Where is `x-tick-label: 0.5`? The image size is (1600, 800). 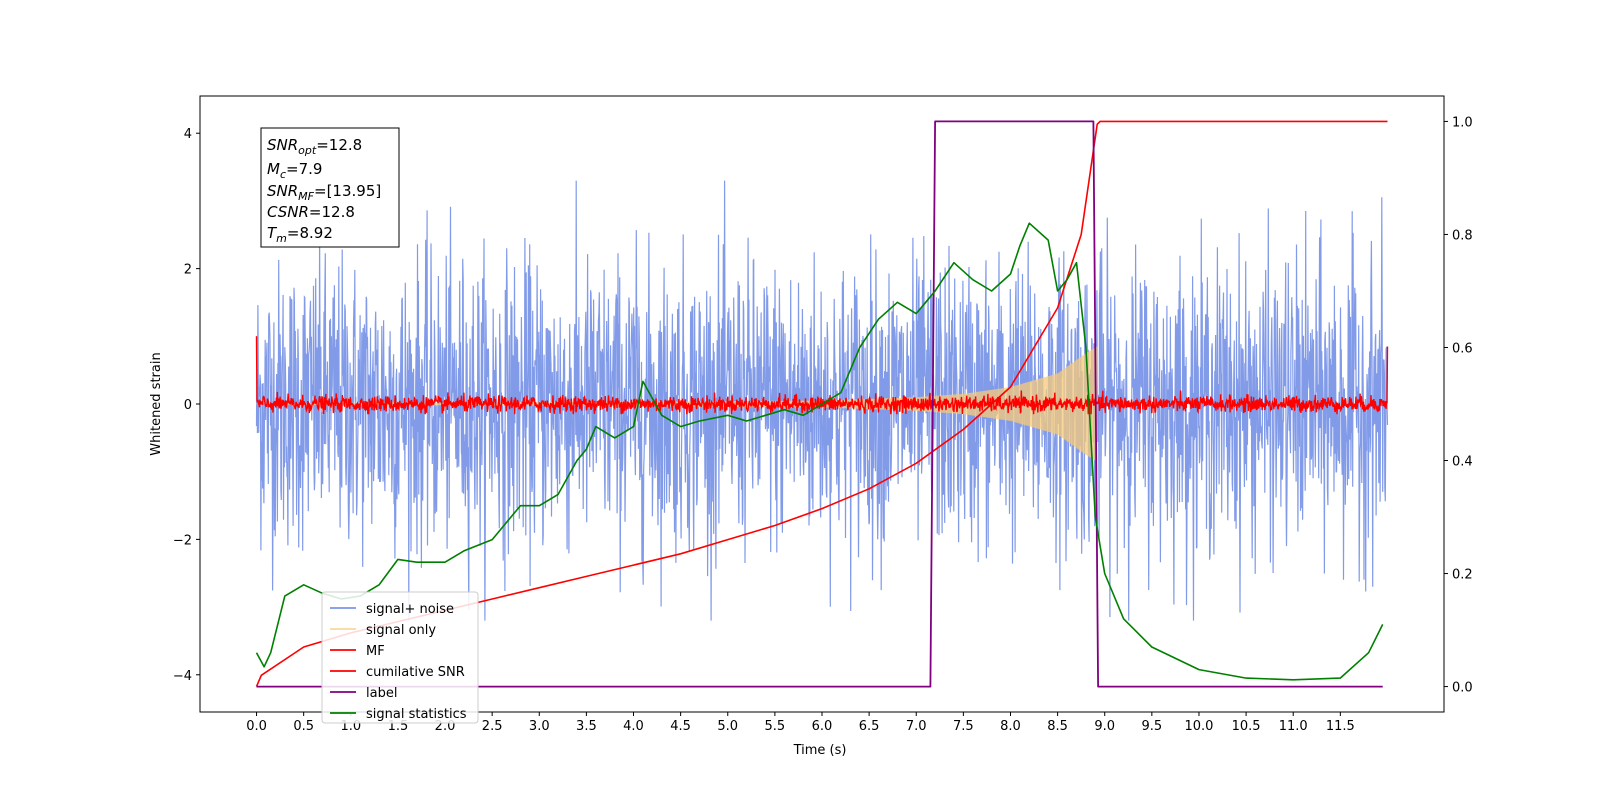
x-tick-label: 0.5 is located at coordinates (303, 726).